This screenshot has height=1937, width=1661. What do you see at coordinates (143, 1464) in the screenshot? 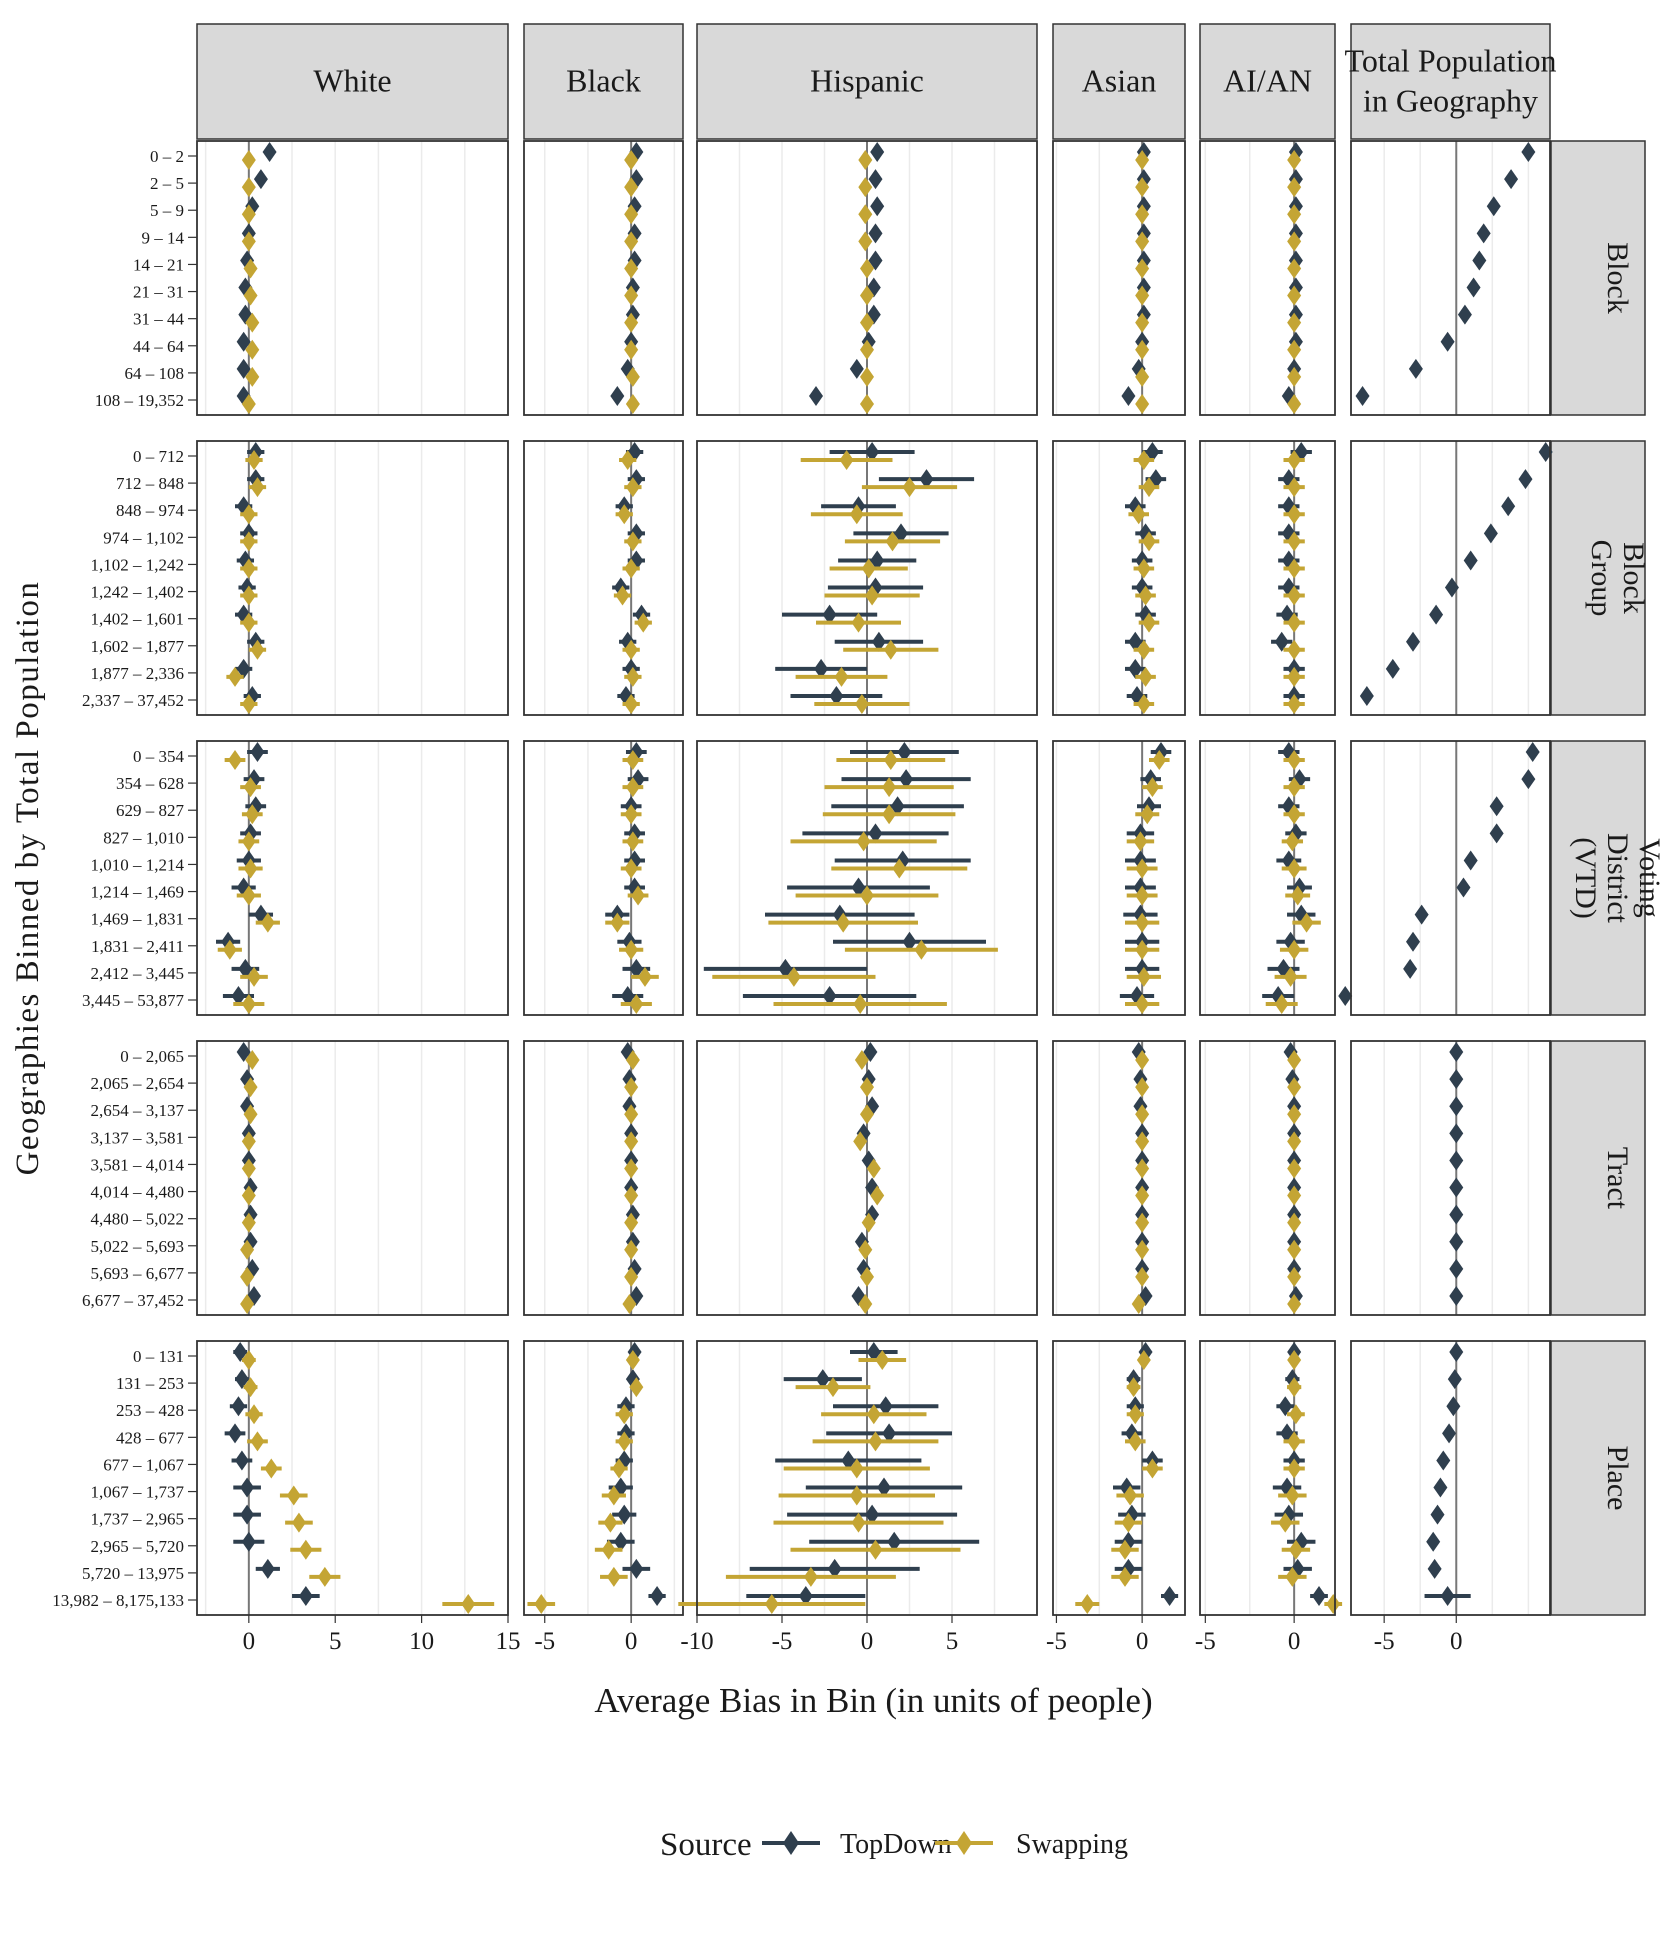
I see `y-tick-label: 677 – 1,067` at bounding box center [143, 1464].